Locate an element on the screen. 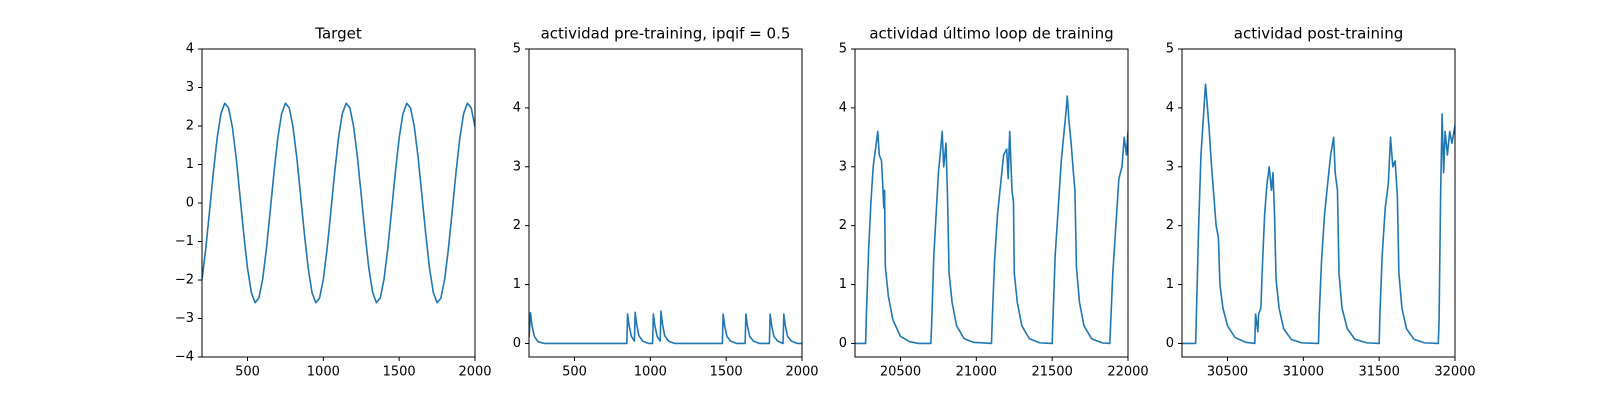 Image resolution: width=1600 pixels, height=400 pixels. subplot-title: Target is located at coordinates (338, 34).